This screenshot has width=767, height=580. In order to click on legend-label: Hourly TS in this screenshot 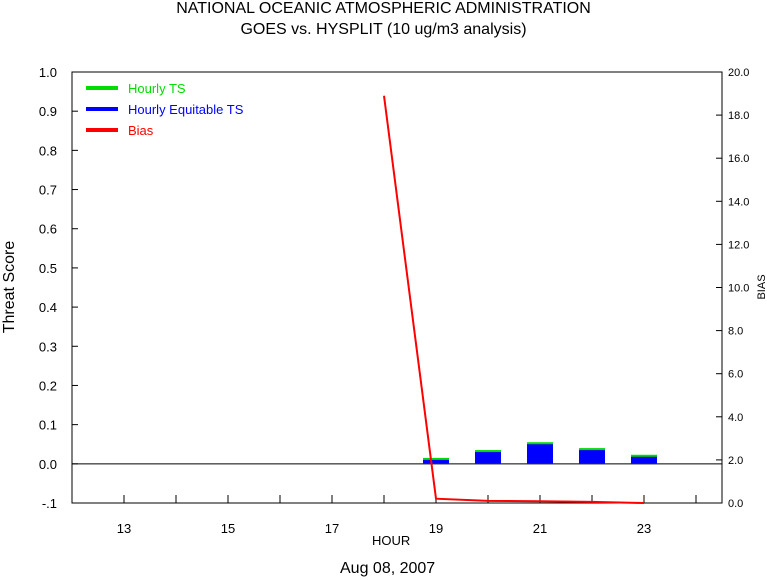, I will do `click(157, 88)`.